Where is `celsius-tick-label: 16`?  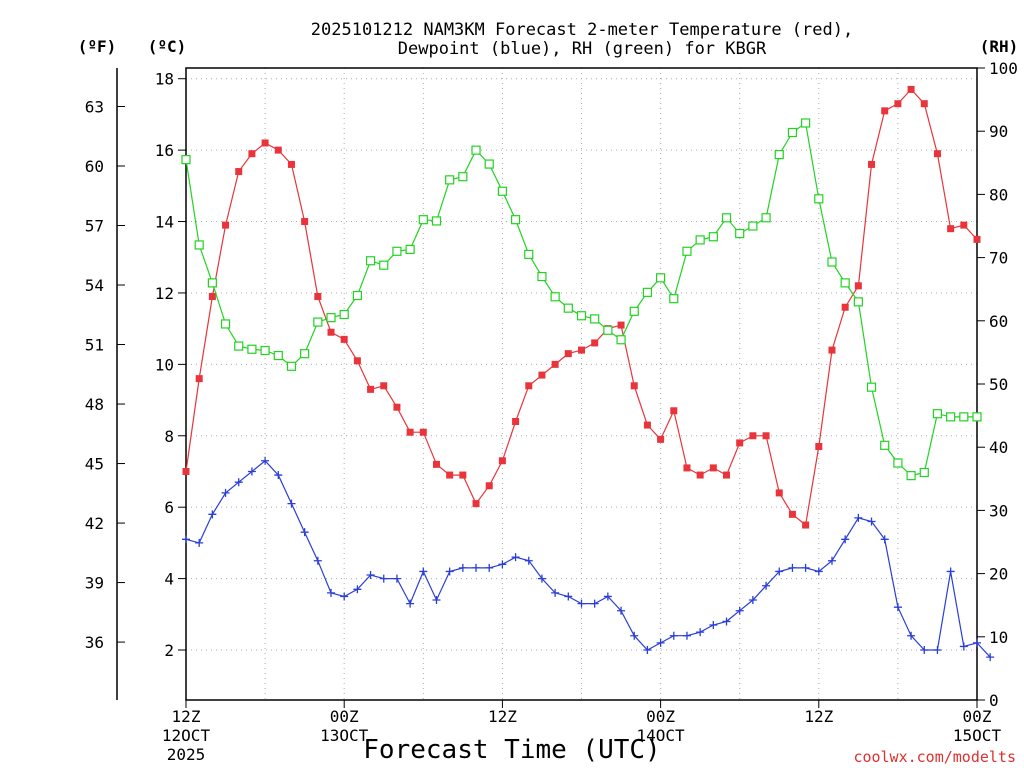
celsius-tick-label: 16 is located at coordinates (164, 150).